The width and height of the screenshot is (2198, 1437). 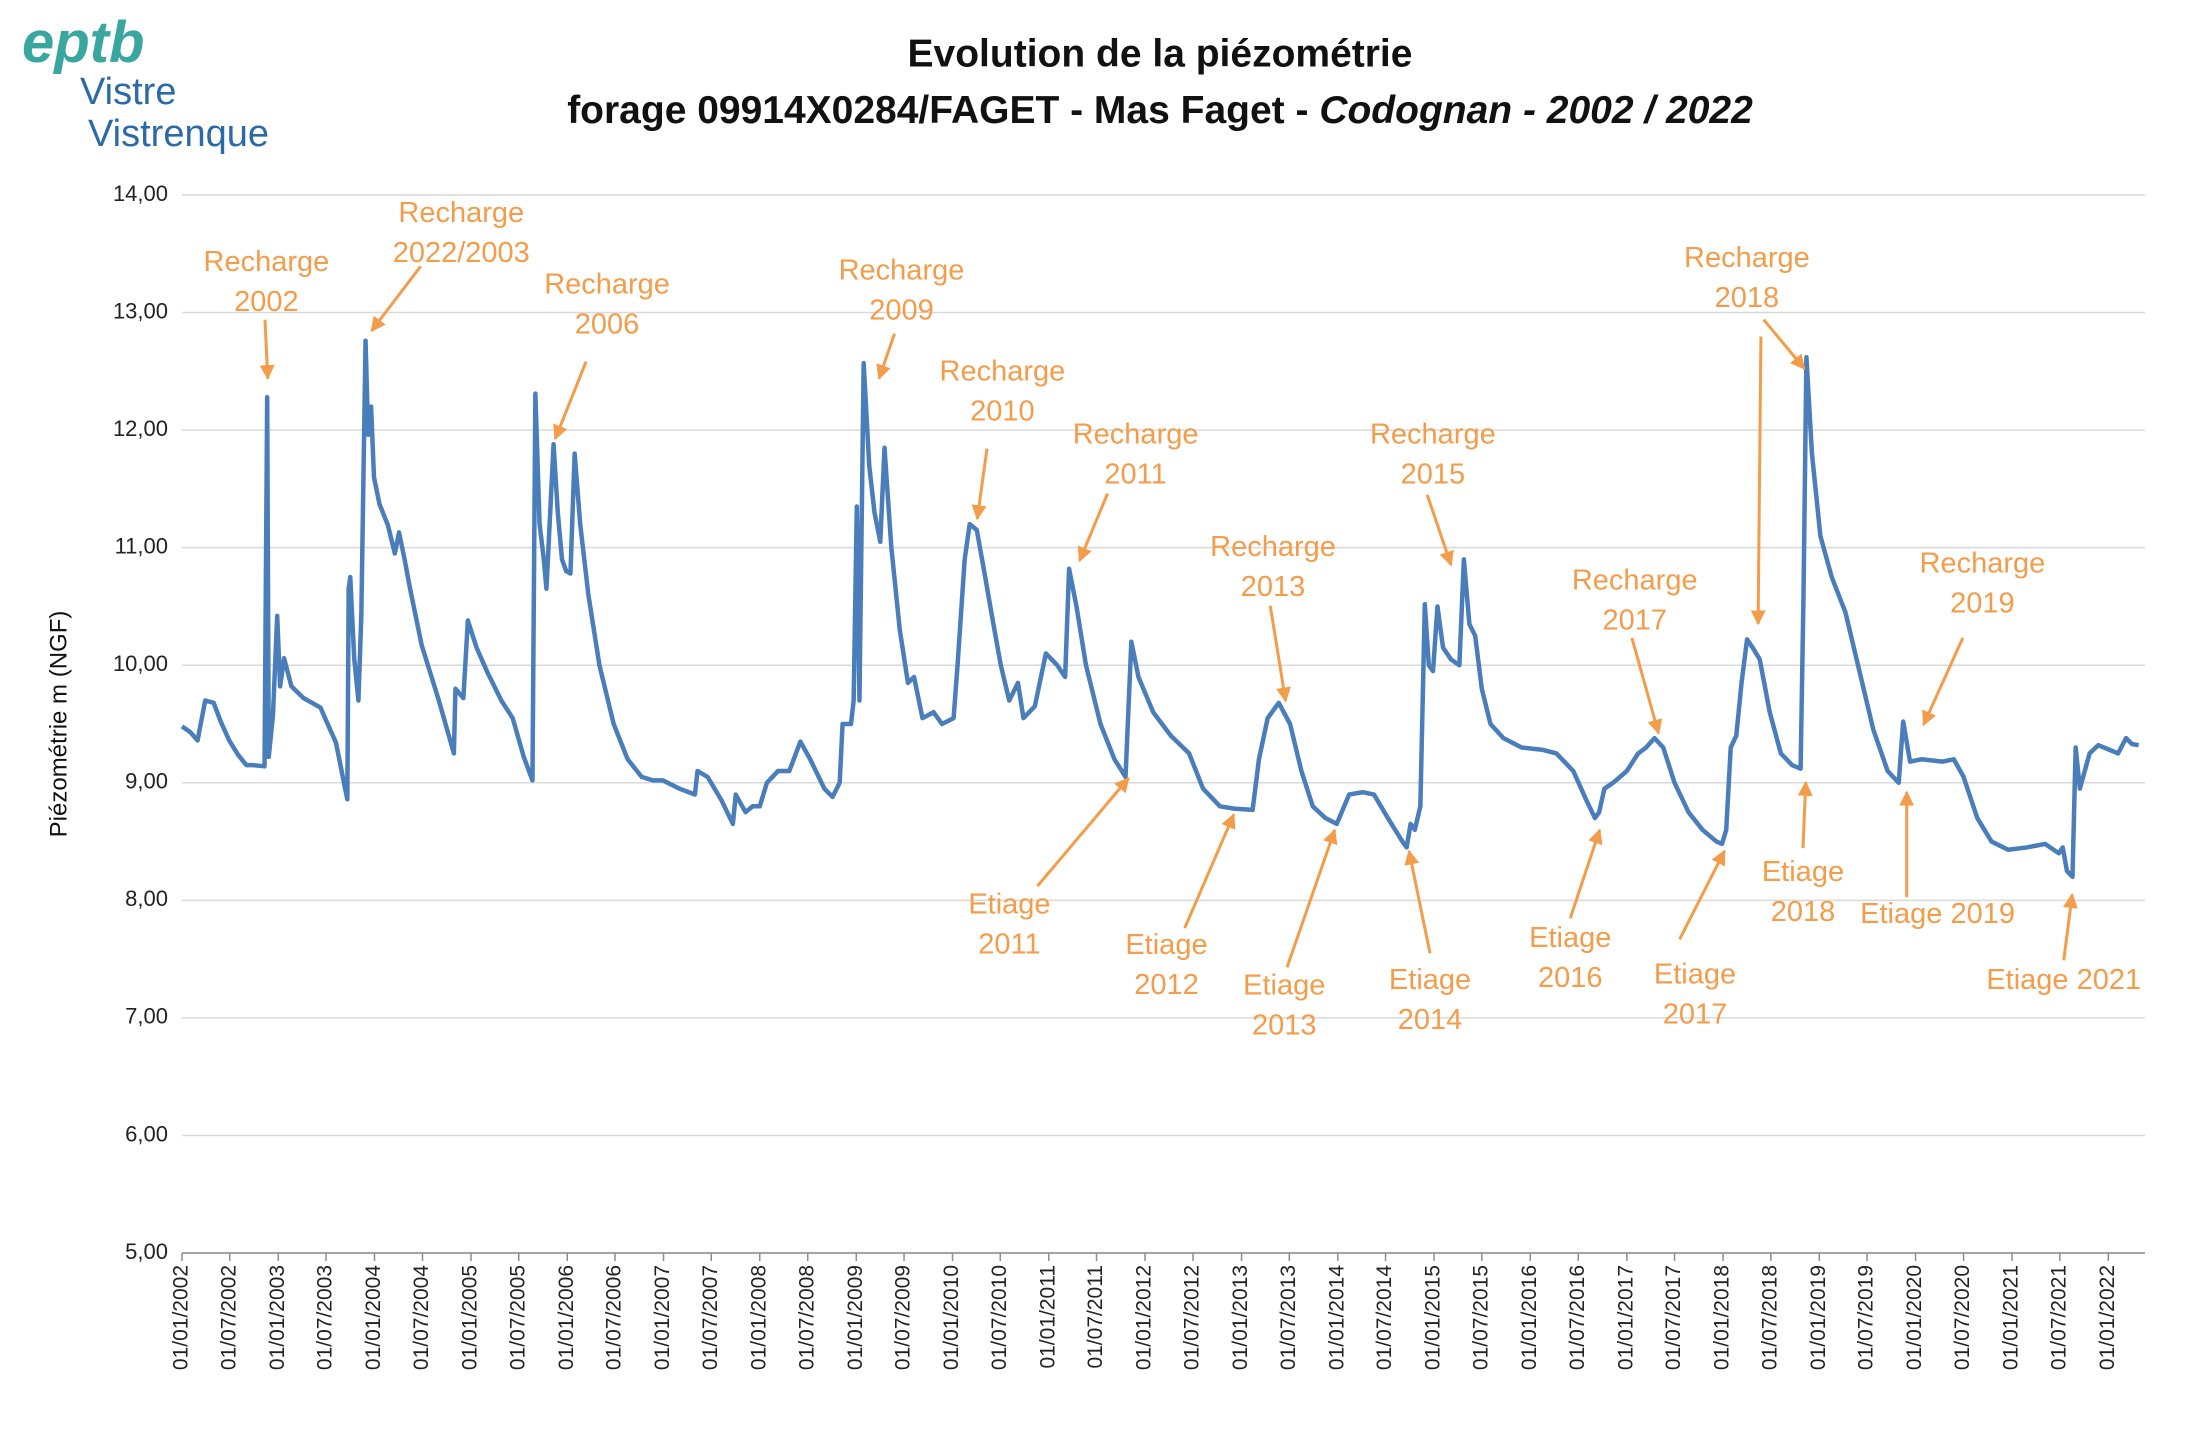 I want to click on subtitle-part: forage 09914X0284/FAGET - Mas Faget -, so click(x=943, y=110).